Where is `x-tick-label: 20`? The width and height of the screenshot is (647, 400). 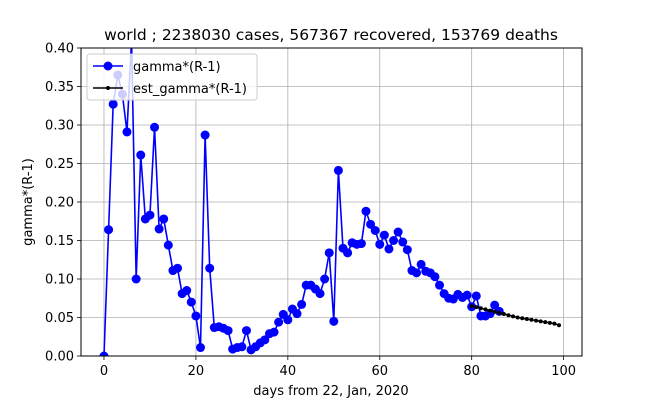 x-tick-label: 20 is located at coordinates (196, 371).